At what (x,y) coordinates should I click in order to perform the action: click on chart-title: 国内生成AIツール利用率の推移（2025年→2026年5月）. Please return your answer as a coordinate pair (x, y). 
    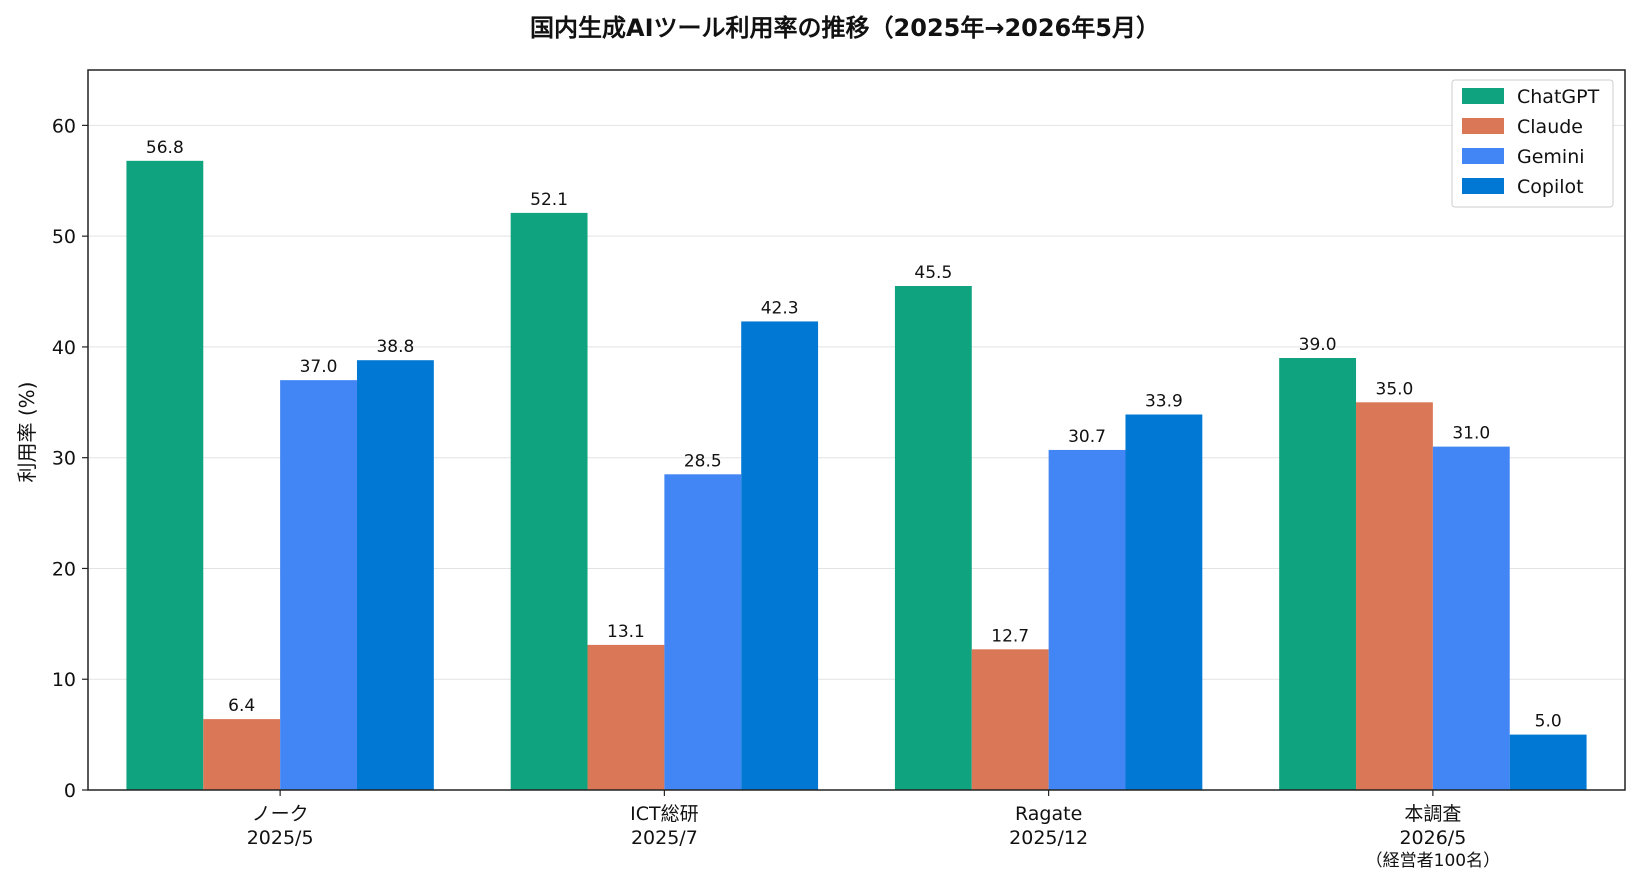
    Looking at the image, I should click on (845, 28).